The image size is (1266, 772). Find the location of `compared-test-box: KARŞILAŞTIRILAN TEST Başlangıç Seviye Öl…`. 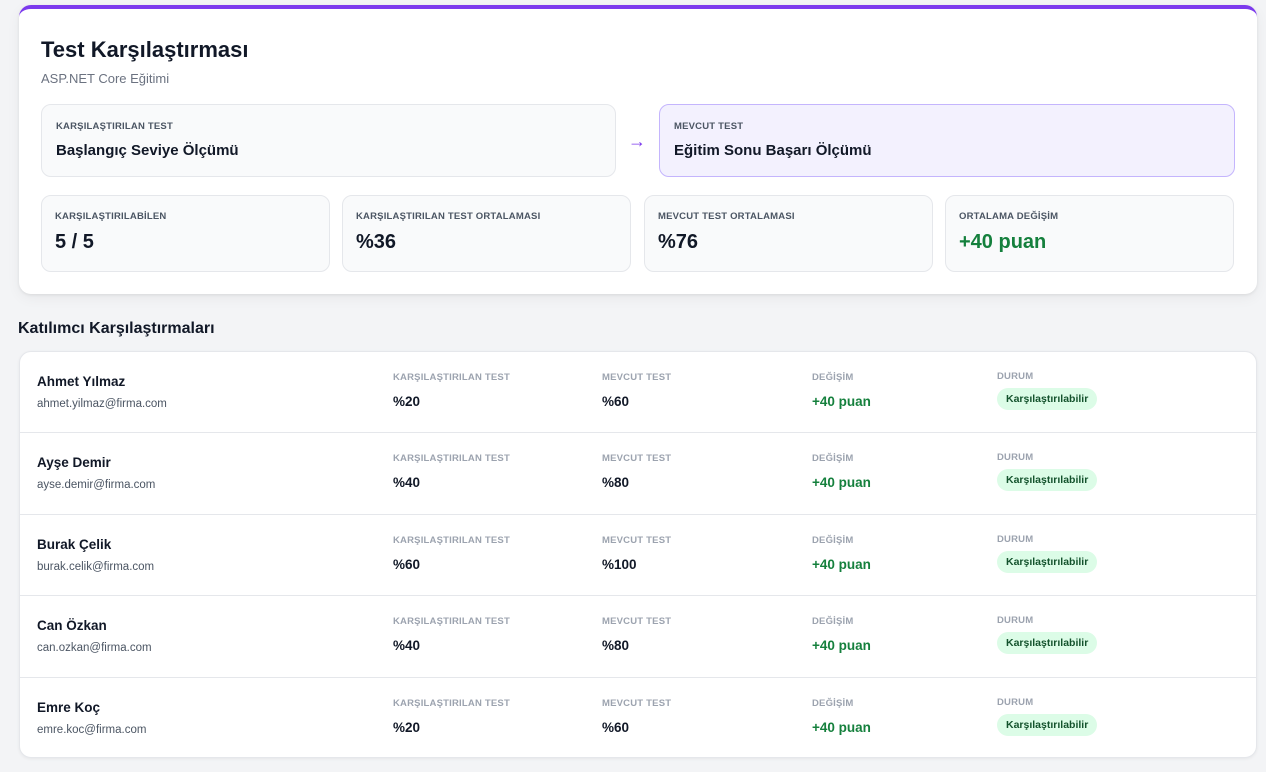

compared-test-box: KARŞILAŞTIRILAN TEST Başlangıç Seviye Öl… is located at coordinates (328, 140).